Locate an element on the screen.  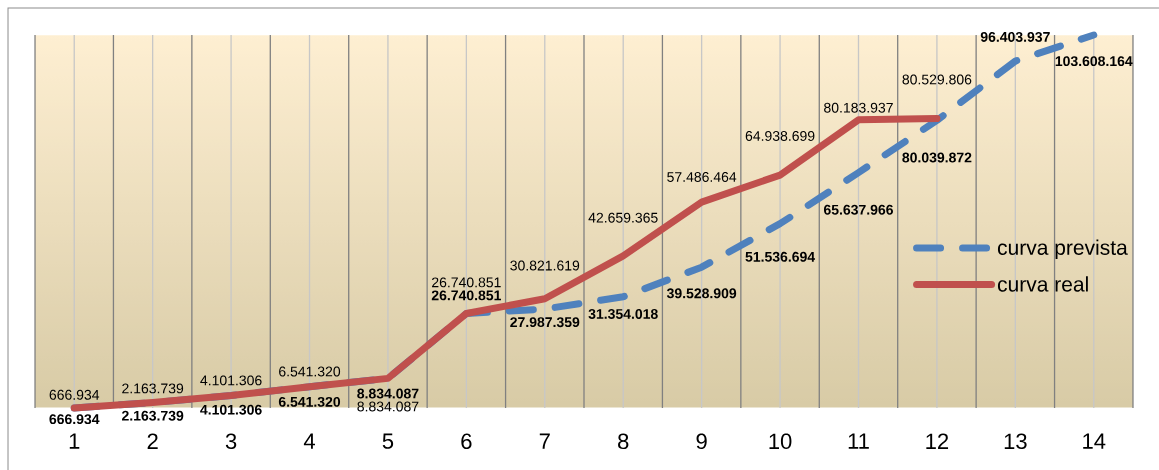
data-label: 96.403.937 is located at coordinates (1015, 36).